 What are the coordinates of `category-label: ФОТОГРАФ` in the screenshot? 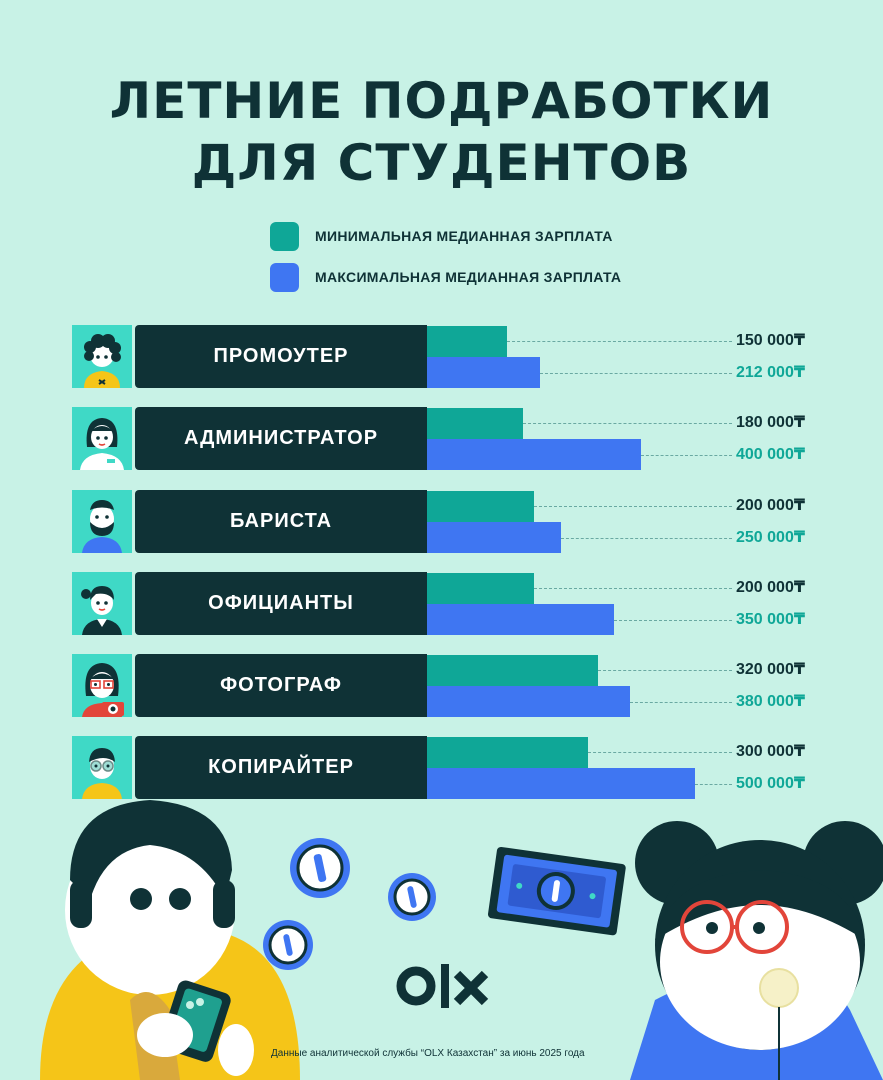 It's located at (281, 685).